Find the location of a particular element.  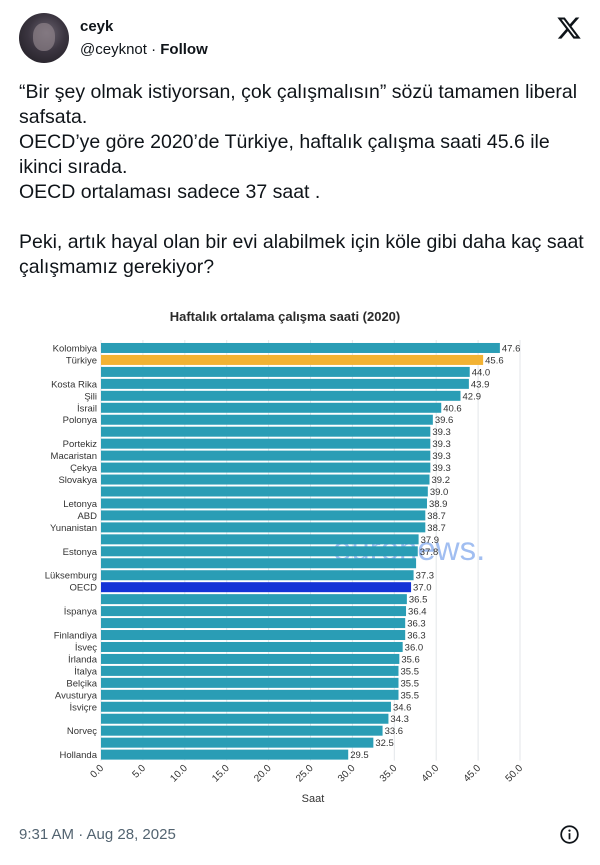

x-tick-label: 50.0 is located at coordinates (515, 774).